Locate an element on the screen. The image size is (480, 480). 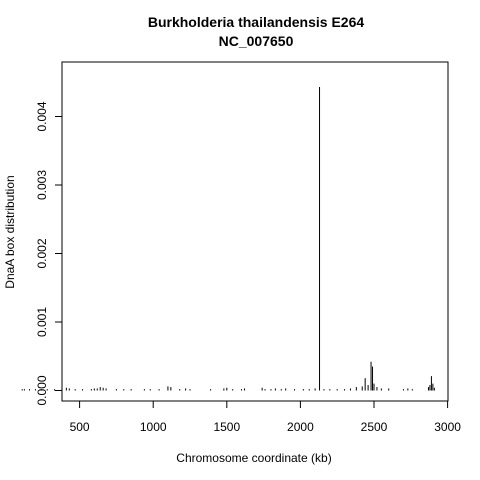
y-tick-label: 0.001 is located at coordinates (42, 322).